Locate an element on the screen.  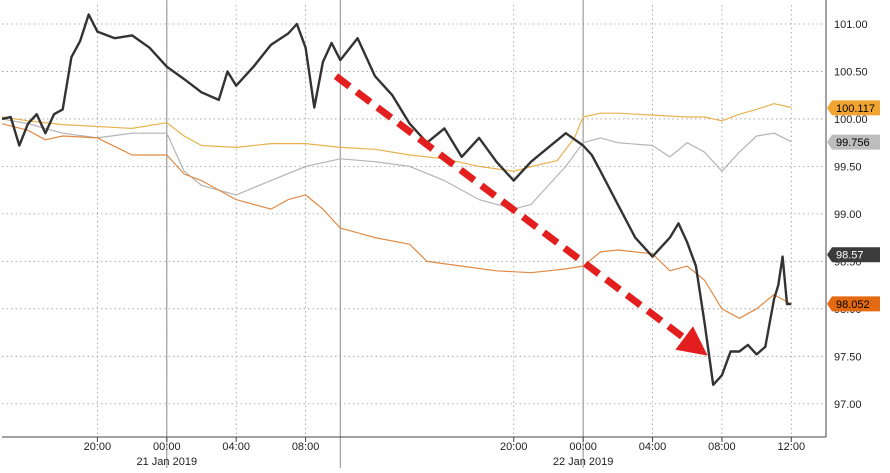
last-value-label-3: 98.052 is located at coordinates (853, 305).